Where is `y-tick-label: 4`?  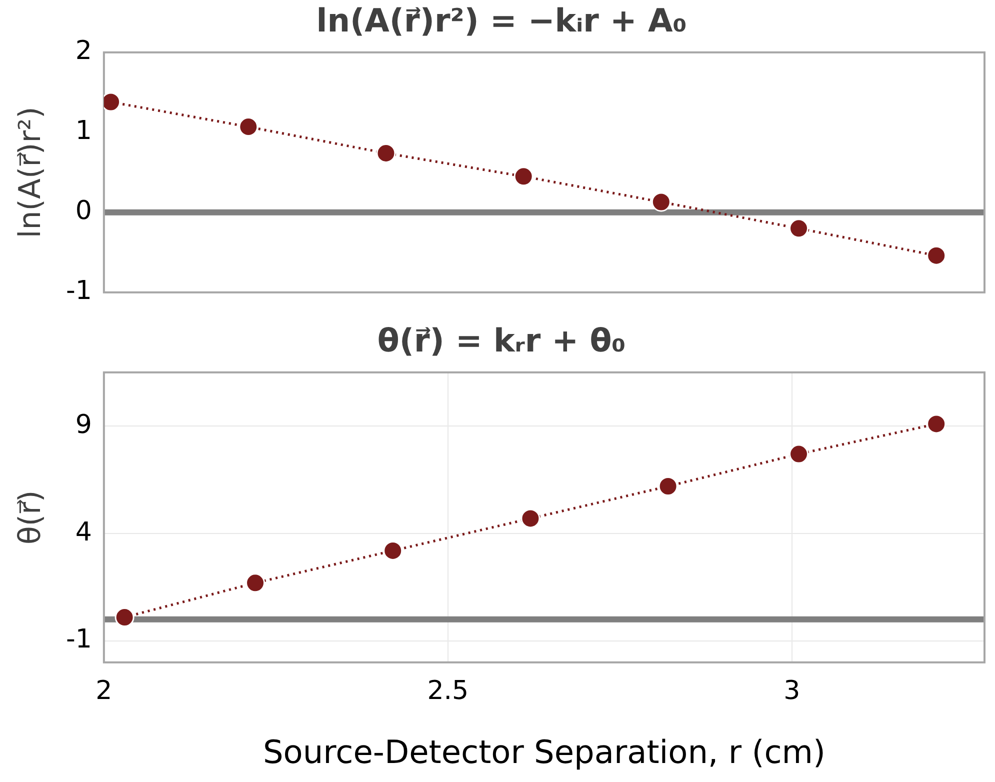
y-tick-label: 4 is located at coordinates (83, 532).